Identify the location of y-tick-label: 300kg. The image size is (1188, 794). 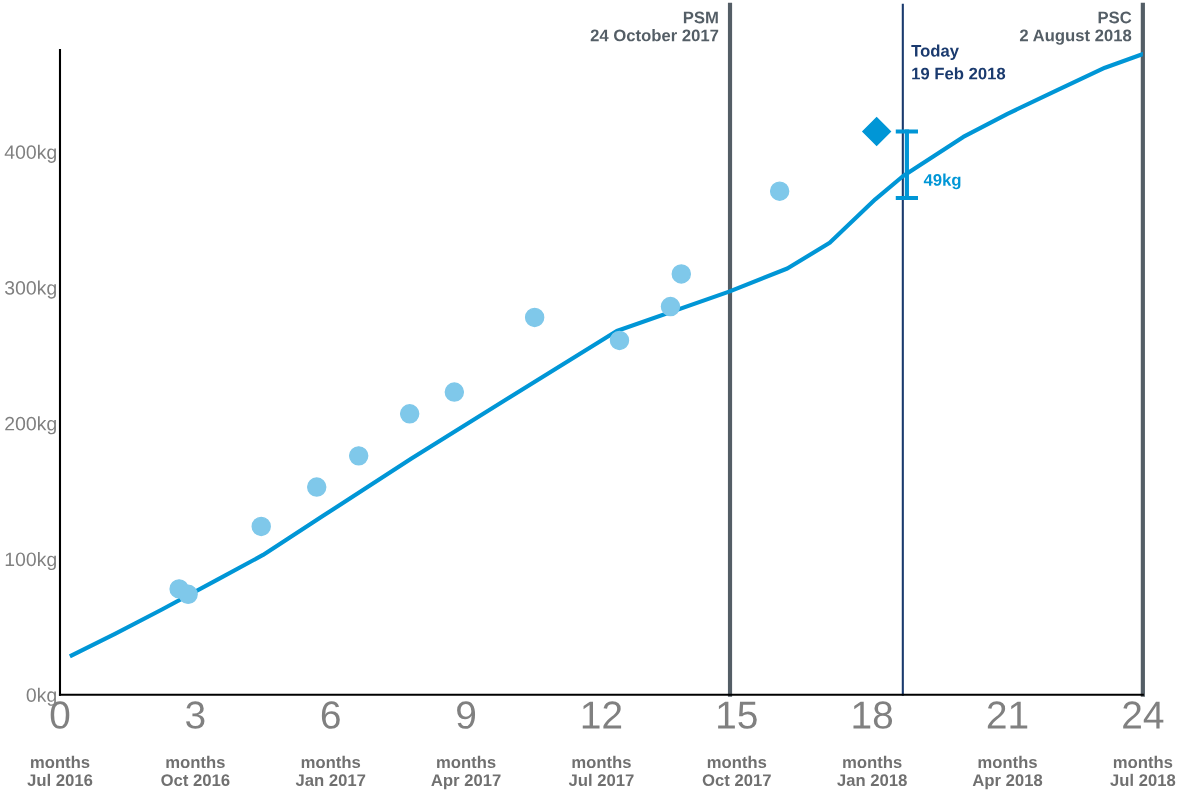
(30, 289).